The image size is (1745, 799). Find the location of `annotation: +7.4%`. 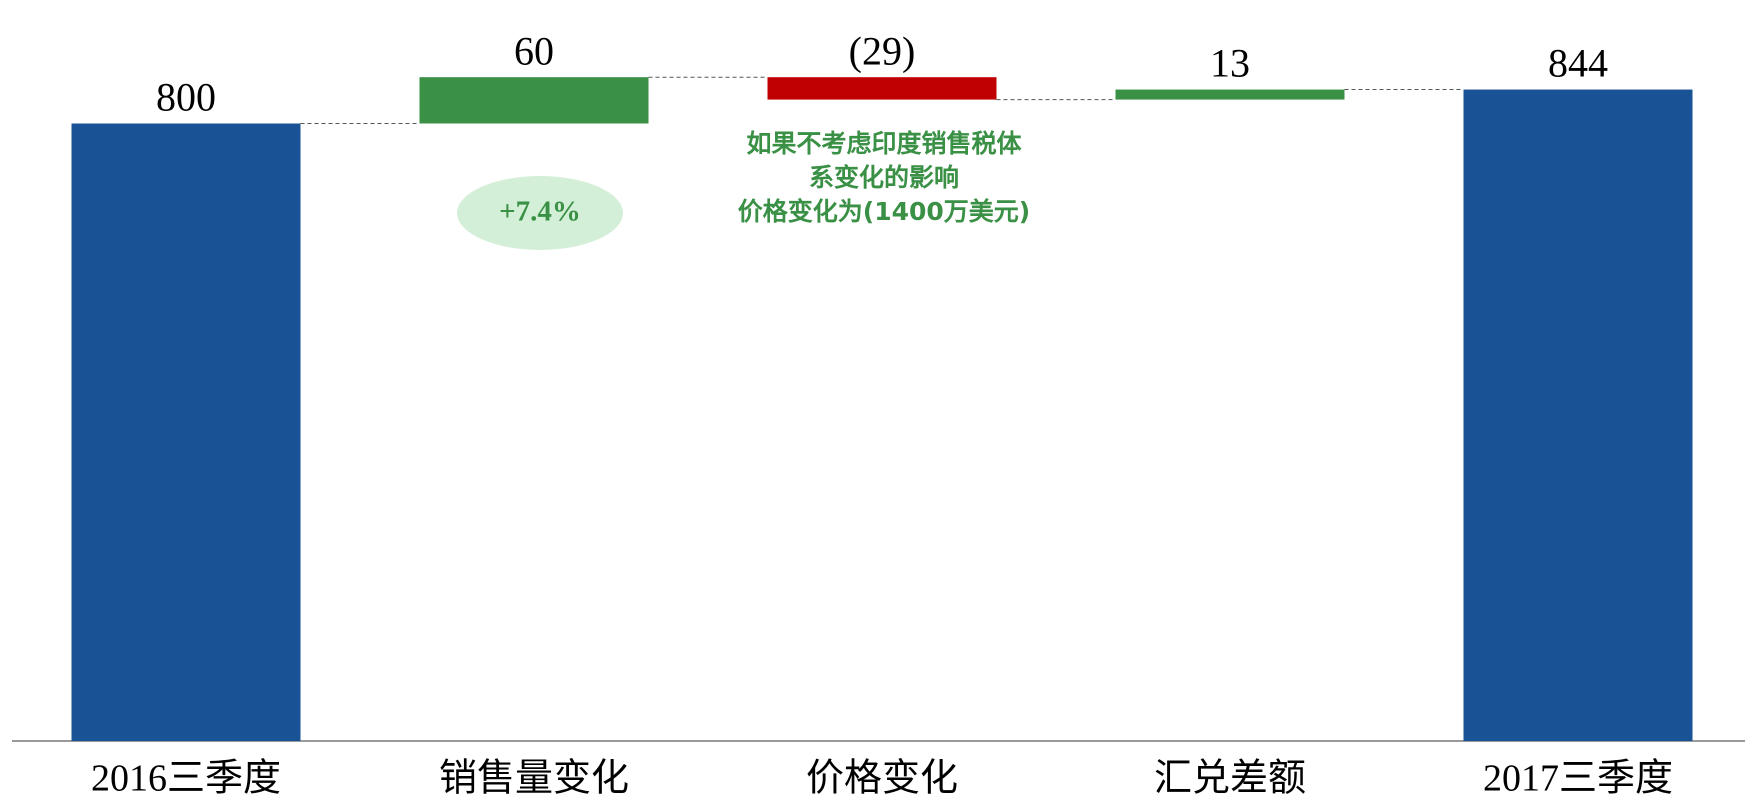

annotation: +7.4% is located at coordinates (540, 212).